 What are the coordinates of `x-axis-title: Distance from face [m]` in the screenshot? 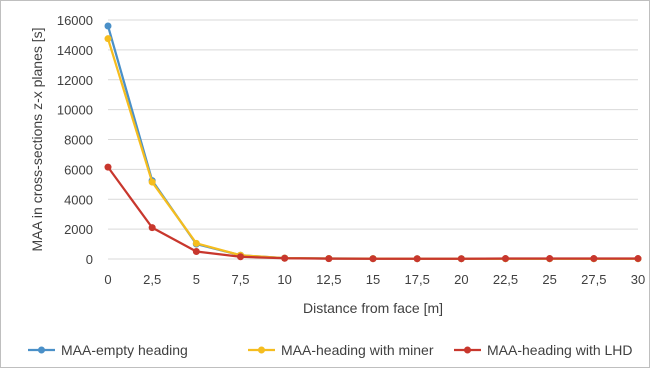 It's located at (373, 308).